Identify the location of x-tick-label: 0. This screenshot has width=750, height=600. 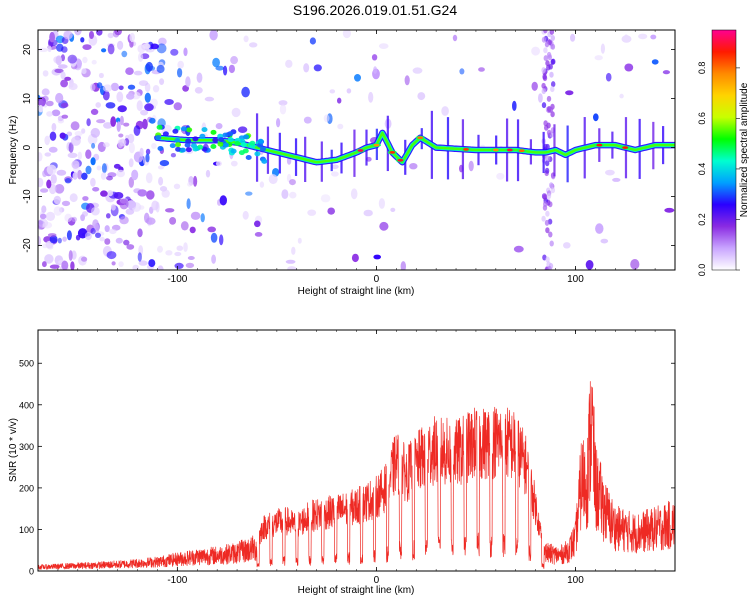
(377, 580).